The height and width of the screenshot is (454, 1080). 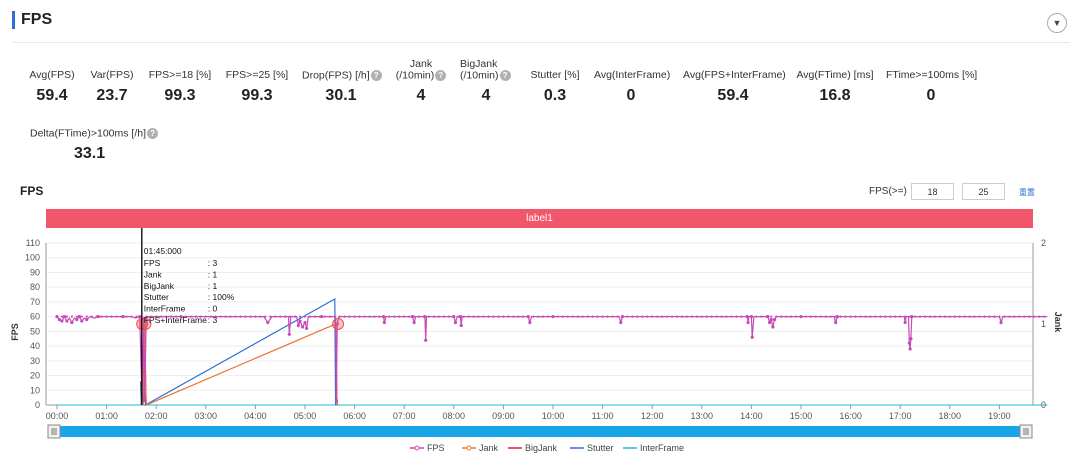 I want to click on chevron-down-icon: ▼, so click(x=1057, y=23).